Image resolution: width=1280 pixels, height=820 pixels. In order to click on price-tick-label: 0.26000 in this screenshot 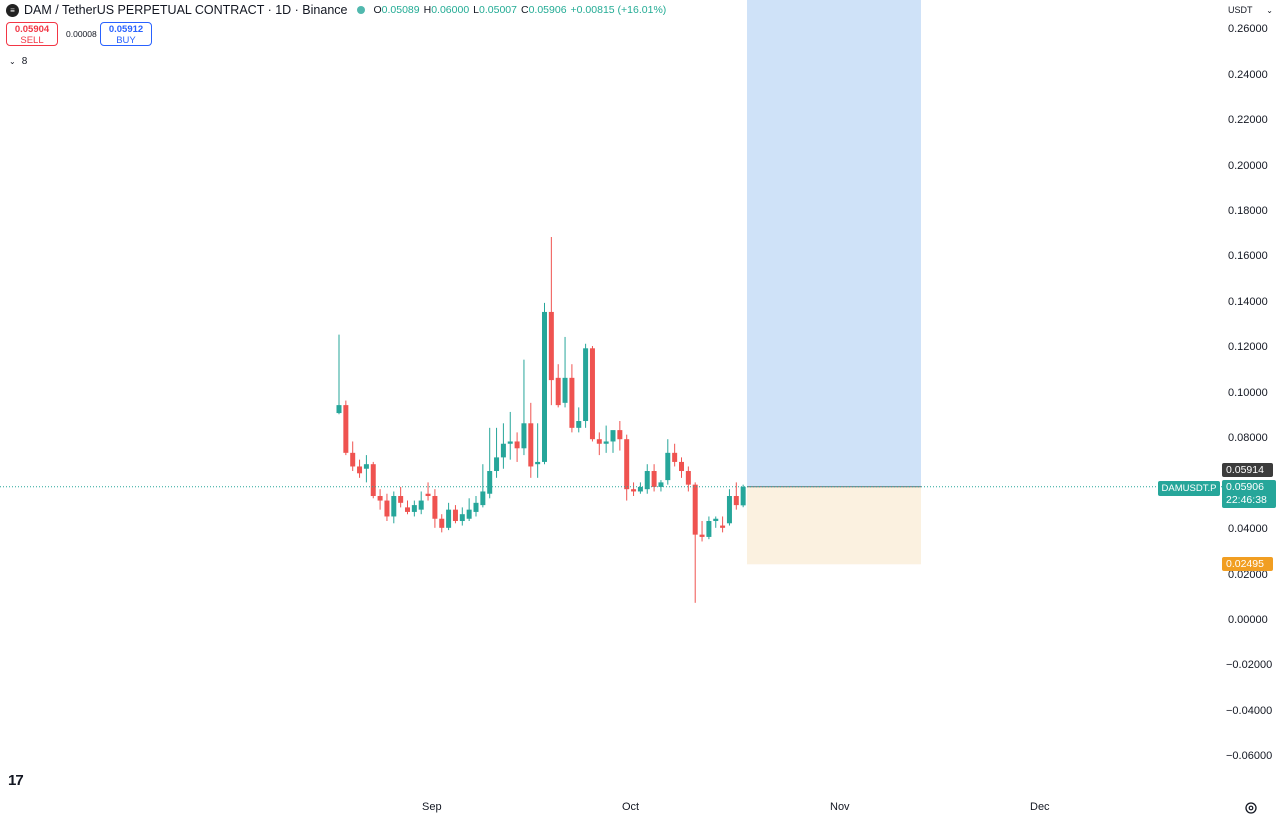, I will do `click(1248, 29)`.